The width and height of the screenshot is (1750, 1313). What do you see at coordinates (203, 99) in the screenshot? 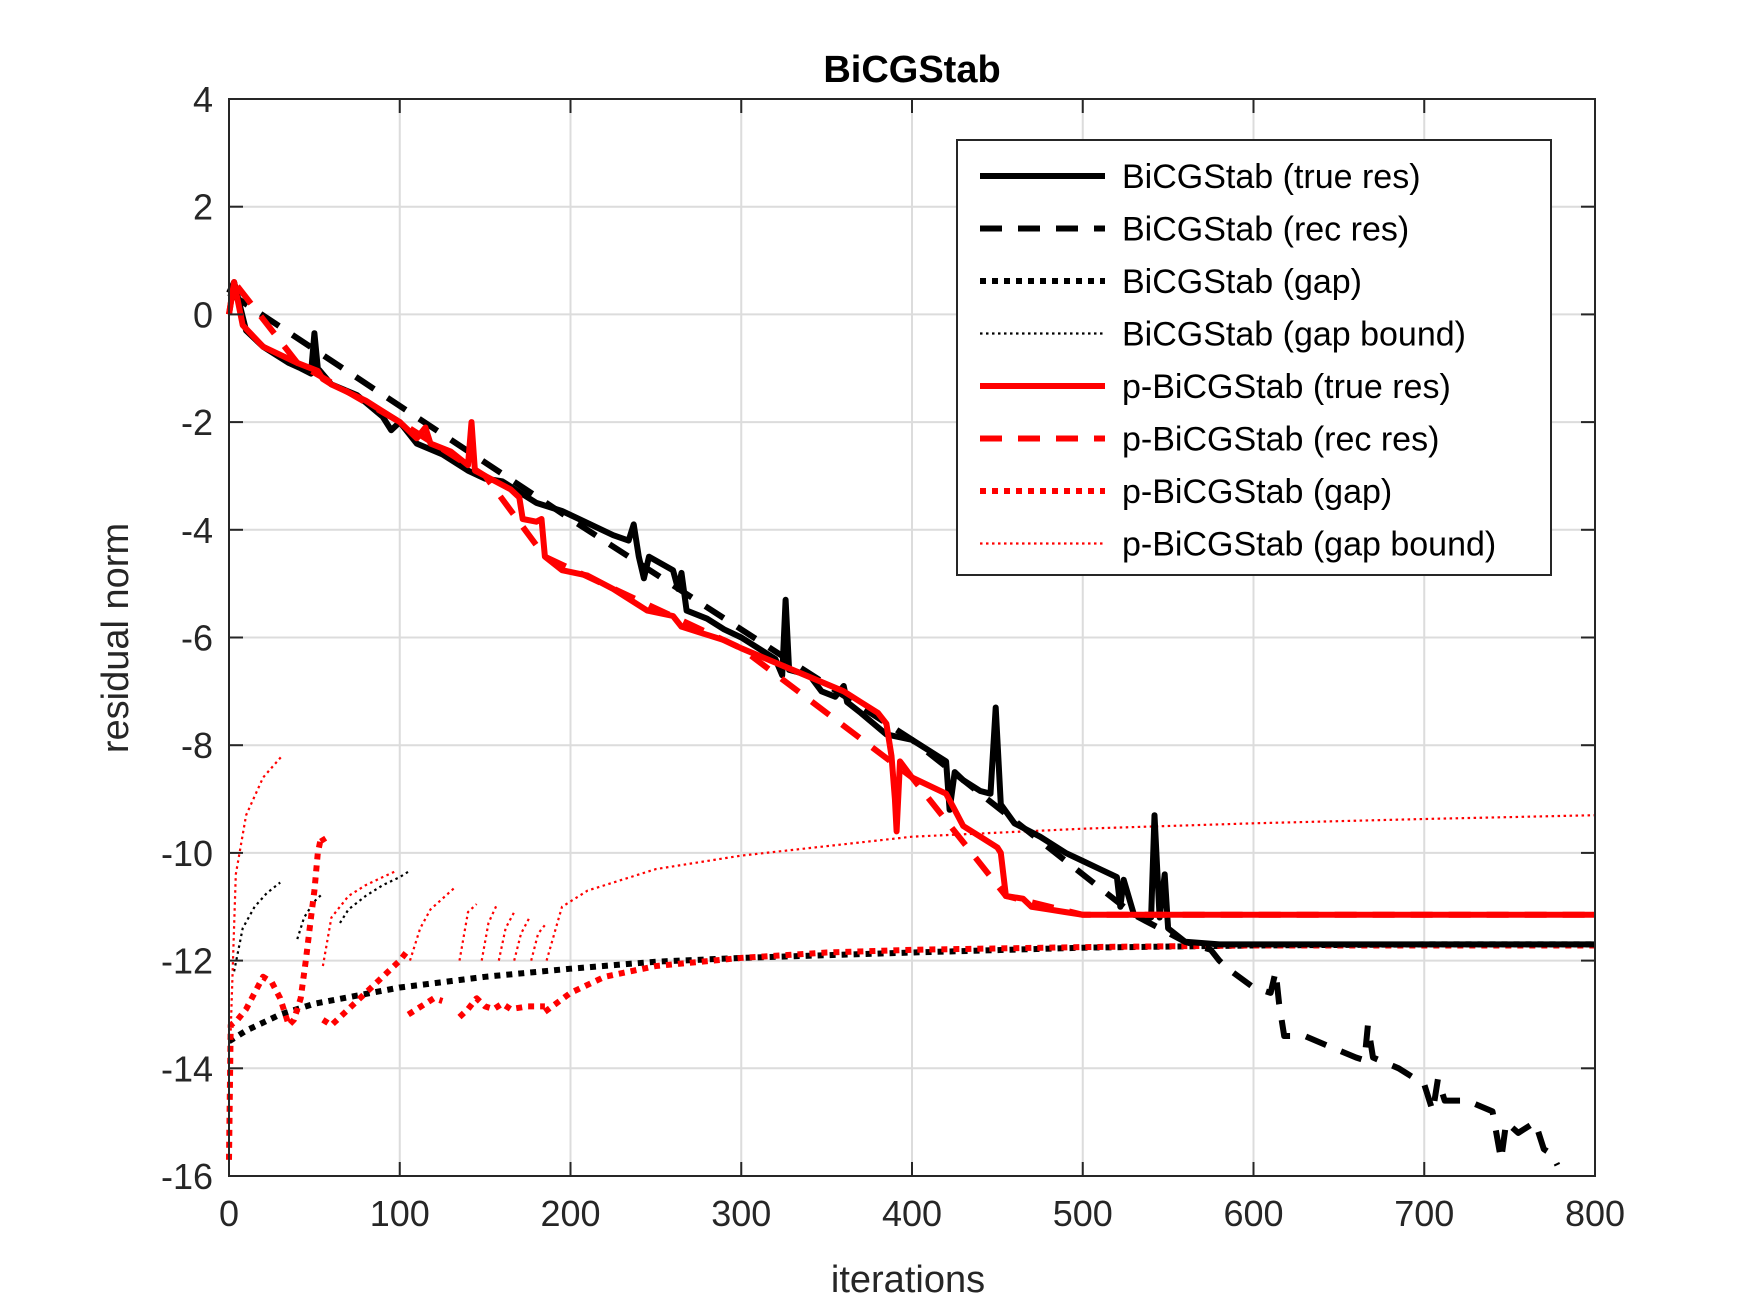
I see `y-tick-label: 4` at bounding box center [203, 99].